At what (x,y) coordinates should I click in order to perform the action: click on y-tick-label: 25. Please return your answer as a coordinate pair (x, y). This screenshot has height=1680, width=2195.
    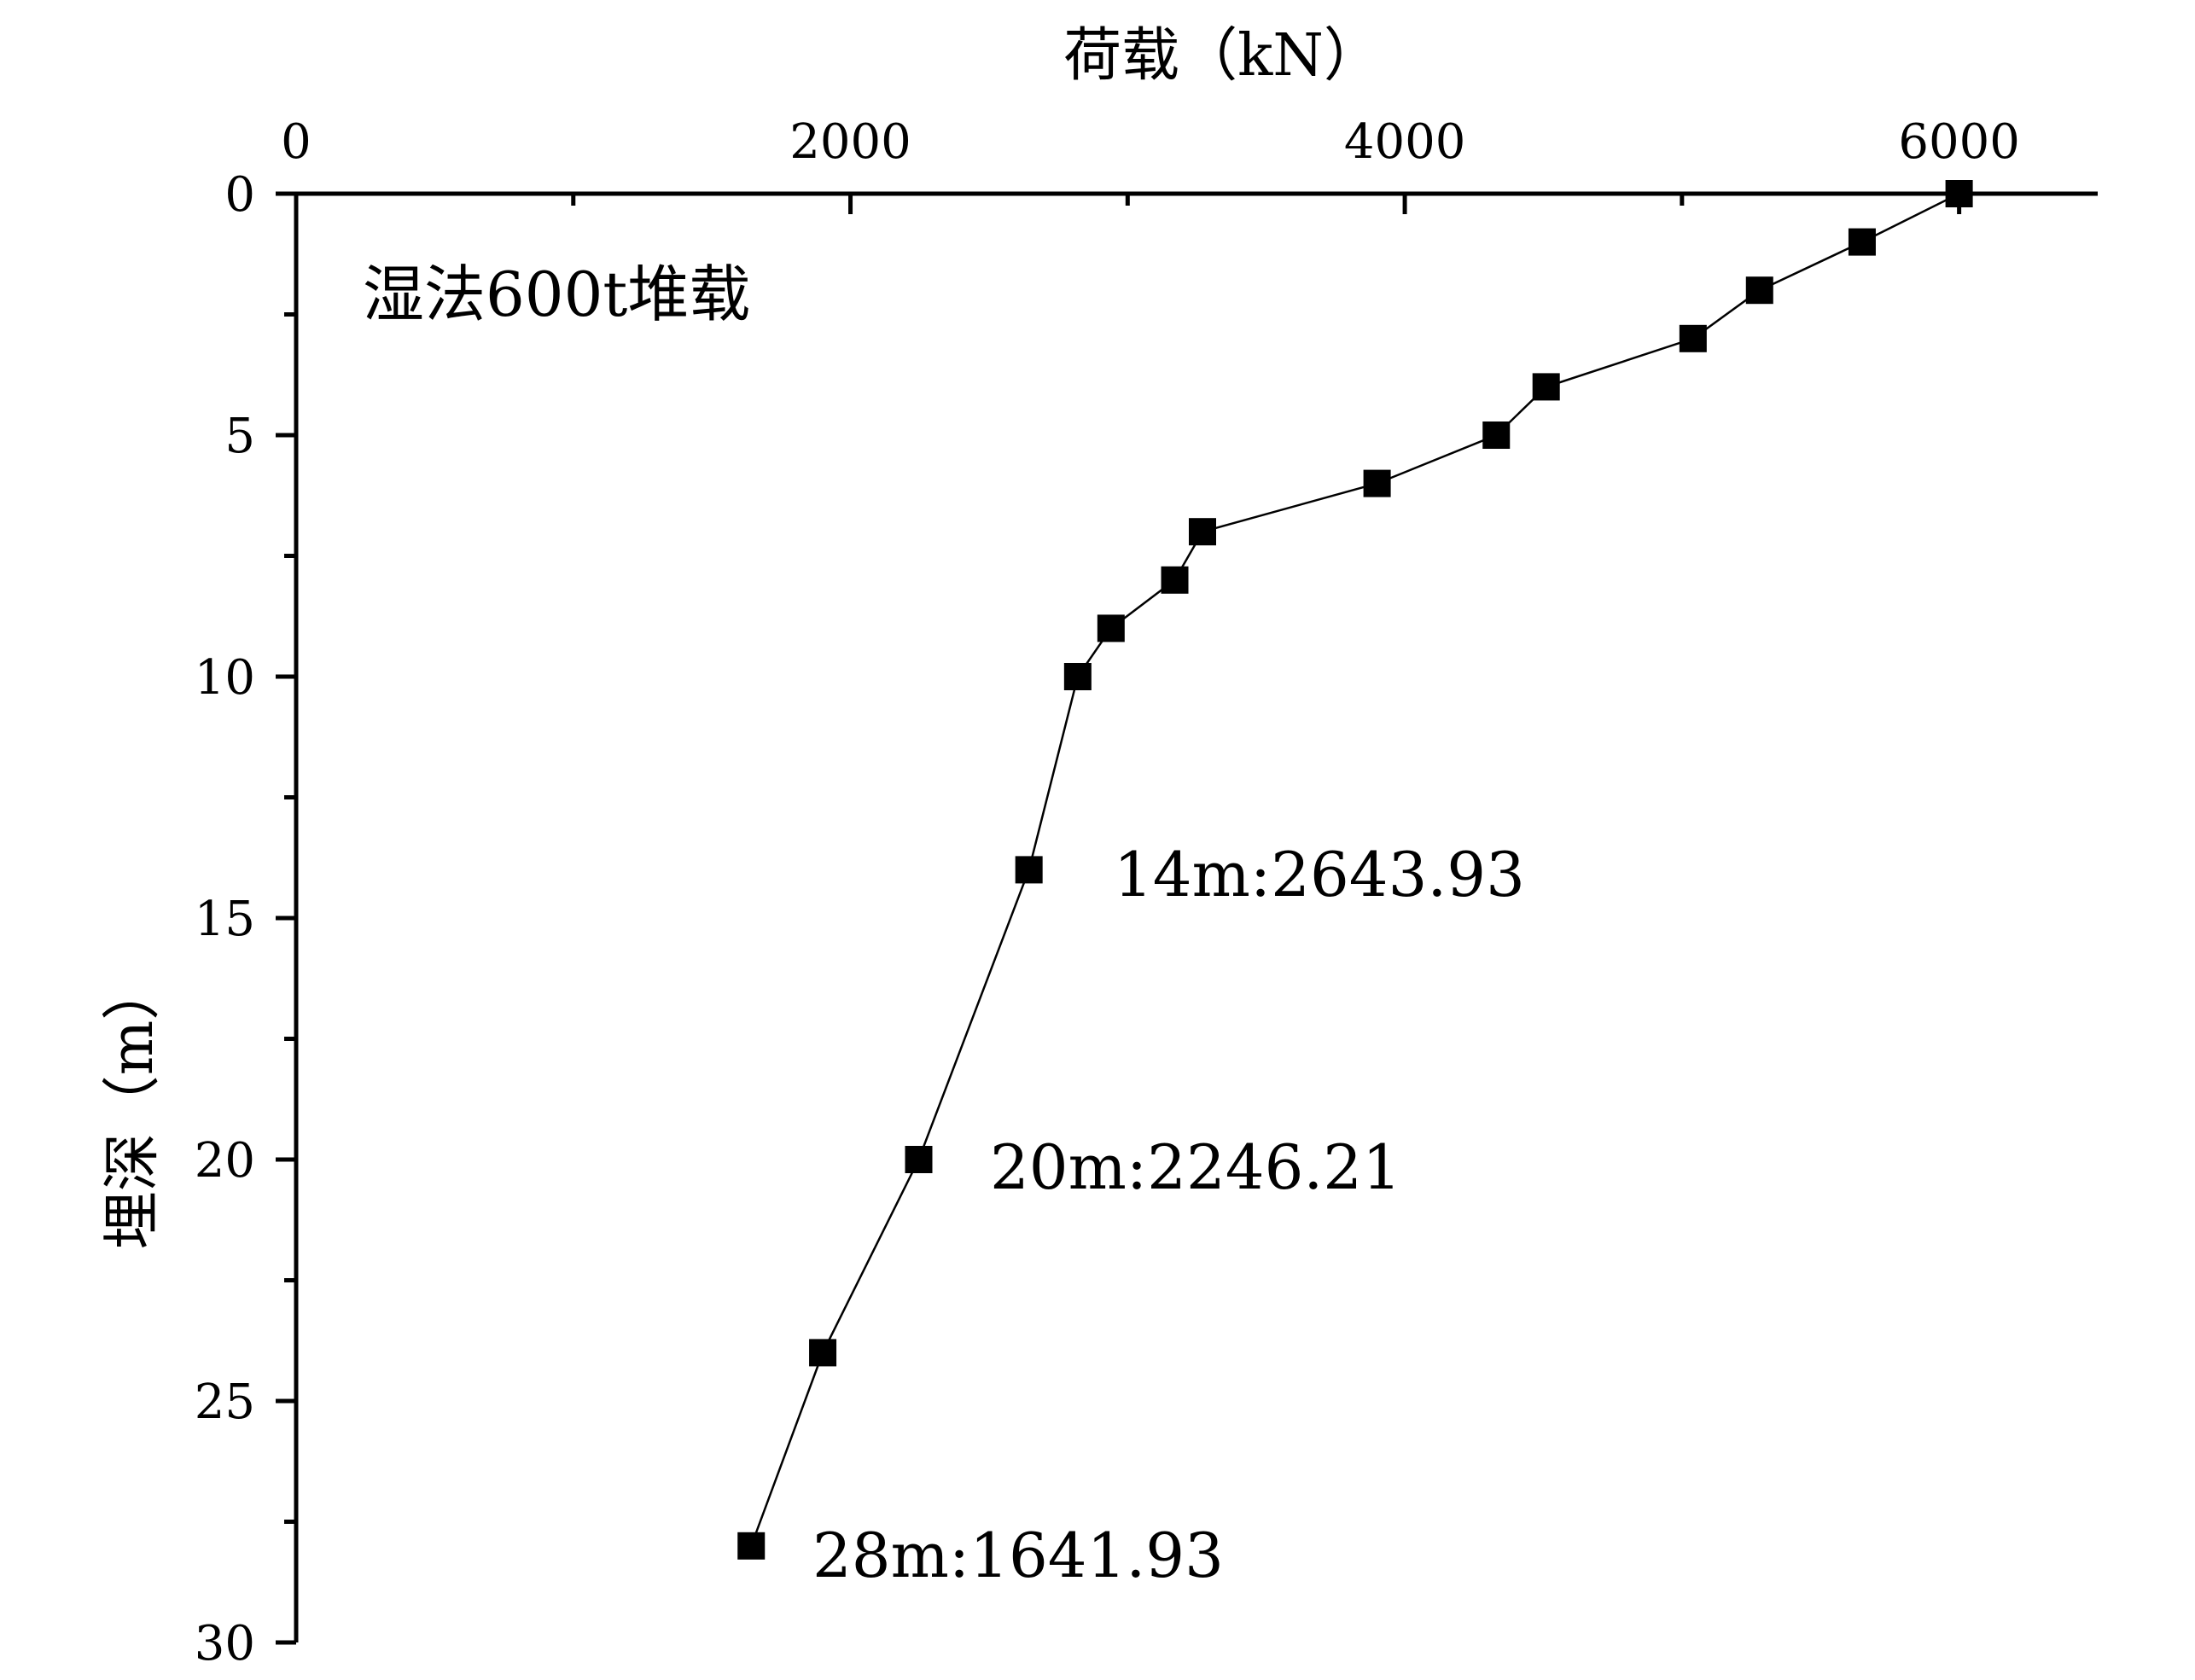
    Looking at the image, I should click on (225, 1402).